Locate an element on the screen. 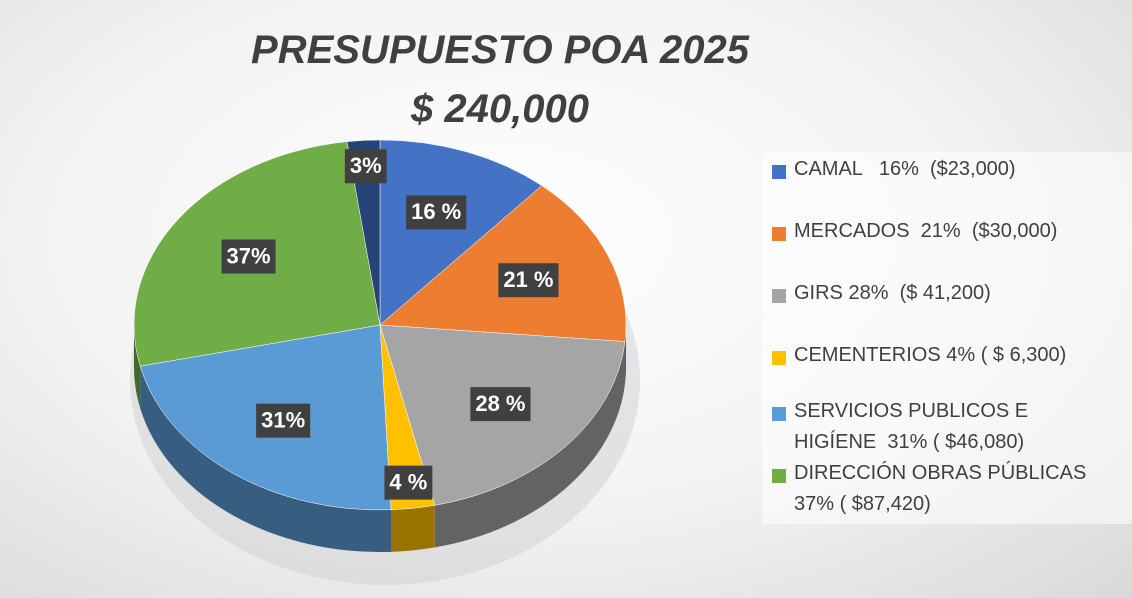 The height and width of the screenshot is (598, 1132). value-label-group: 3% is located at coordinates (365, 166).